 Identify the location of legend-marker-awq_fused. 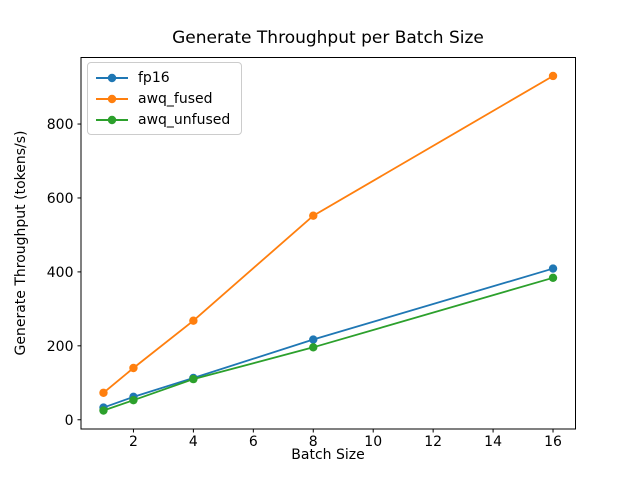
(112, 98).